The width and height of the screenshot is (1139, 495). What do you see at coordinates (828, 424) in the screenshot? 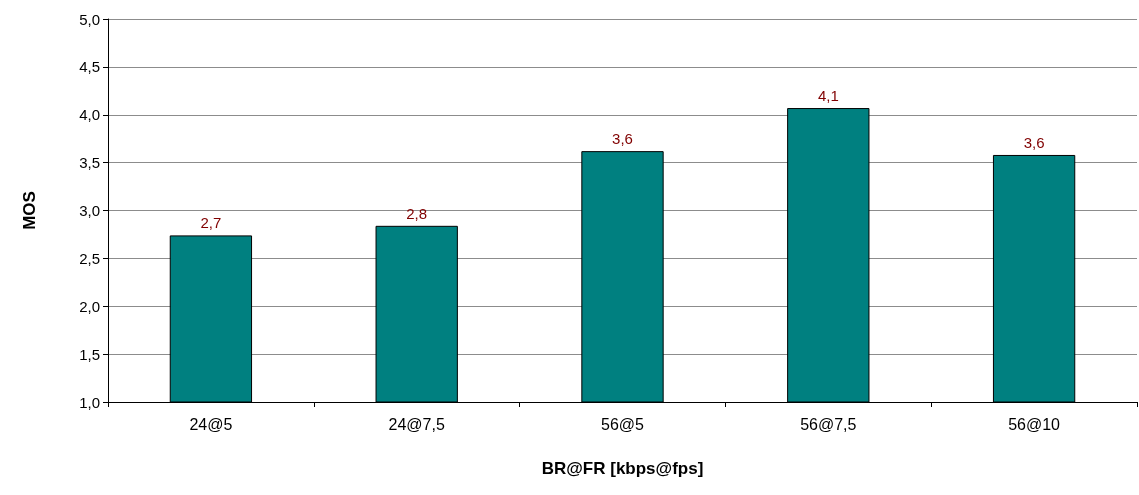
I see `x-tick-label: 56@7,5` at bounding box center [828, 424].